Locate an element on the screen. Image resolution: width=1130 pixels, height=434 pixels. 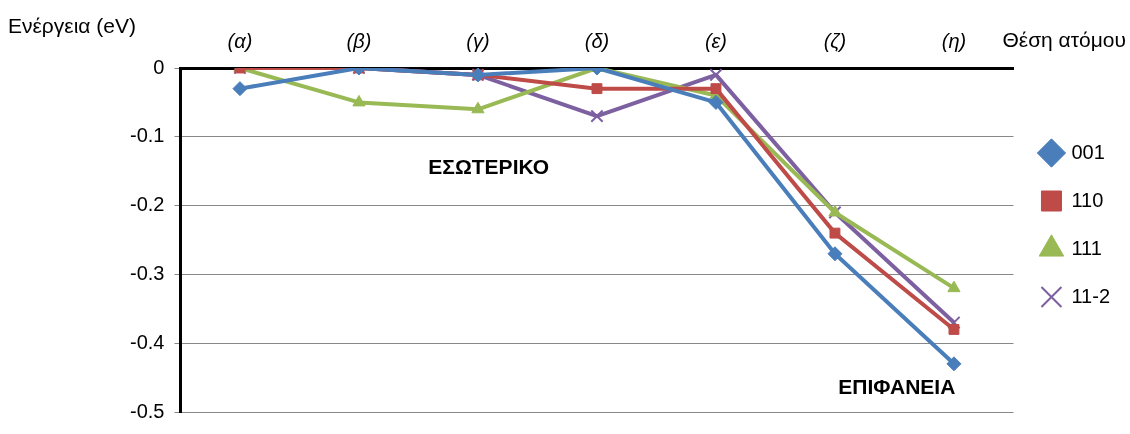
y-tick-label: -0.4 is located at coordinates (147, 341).